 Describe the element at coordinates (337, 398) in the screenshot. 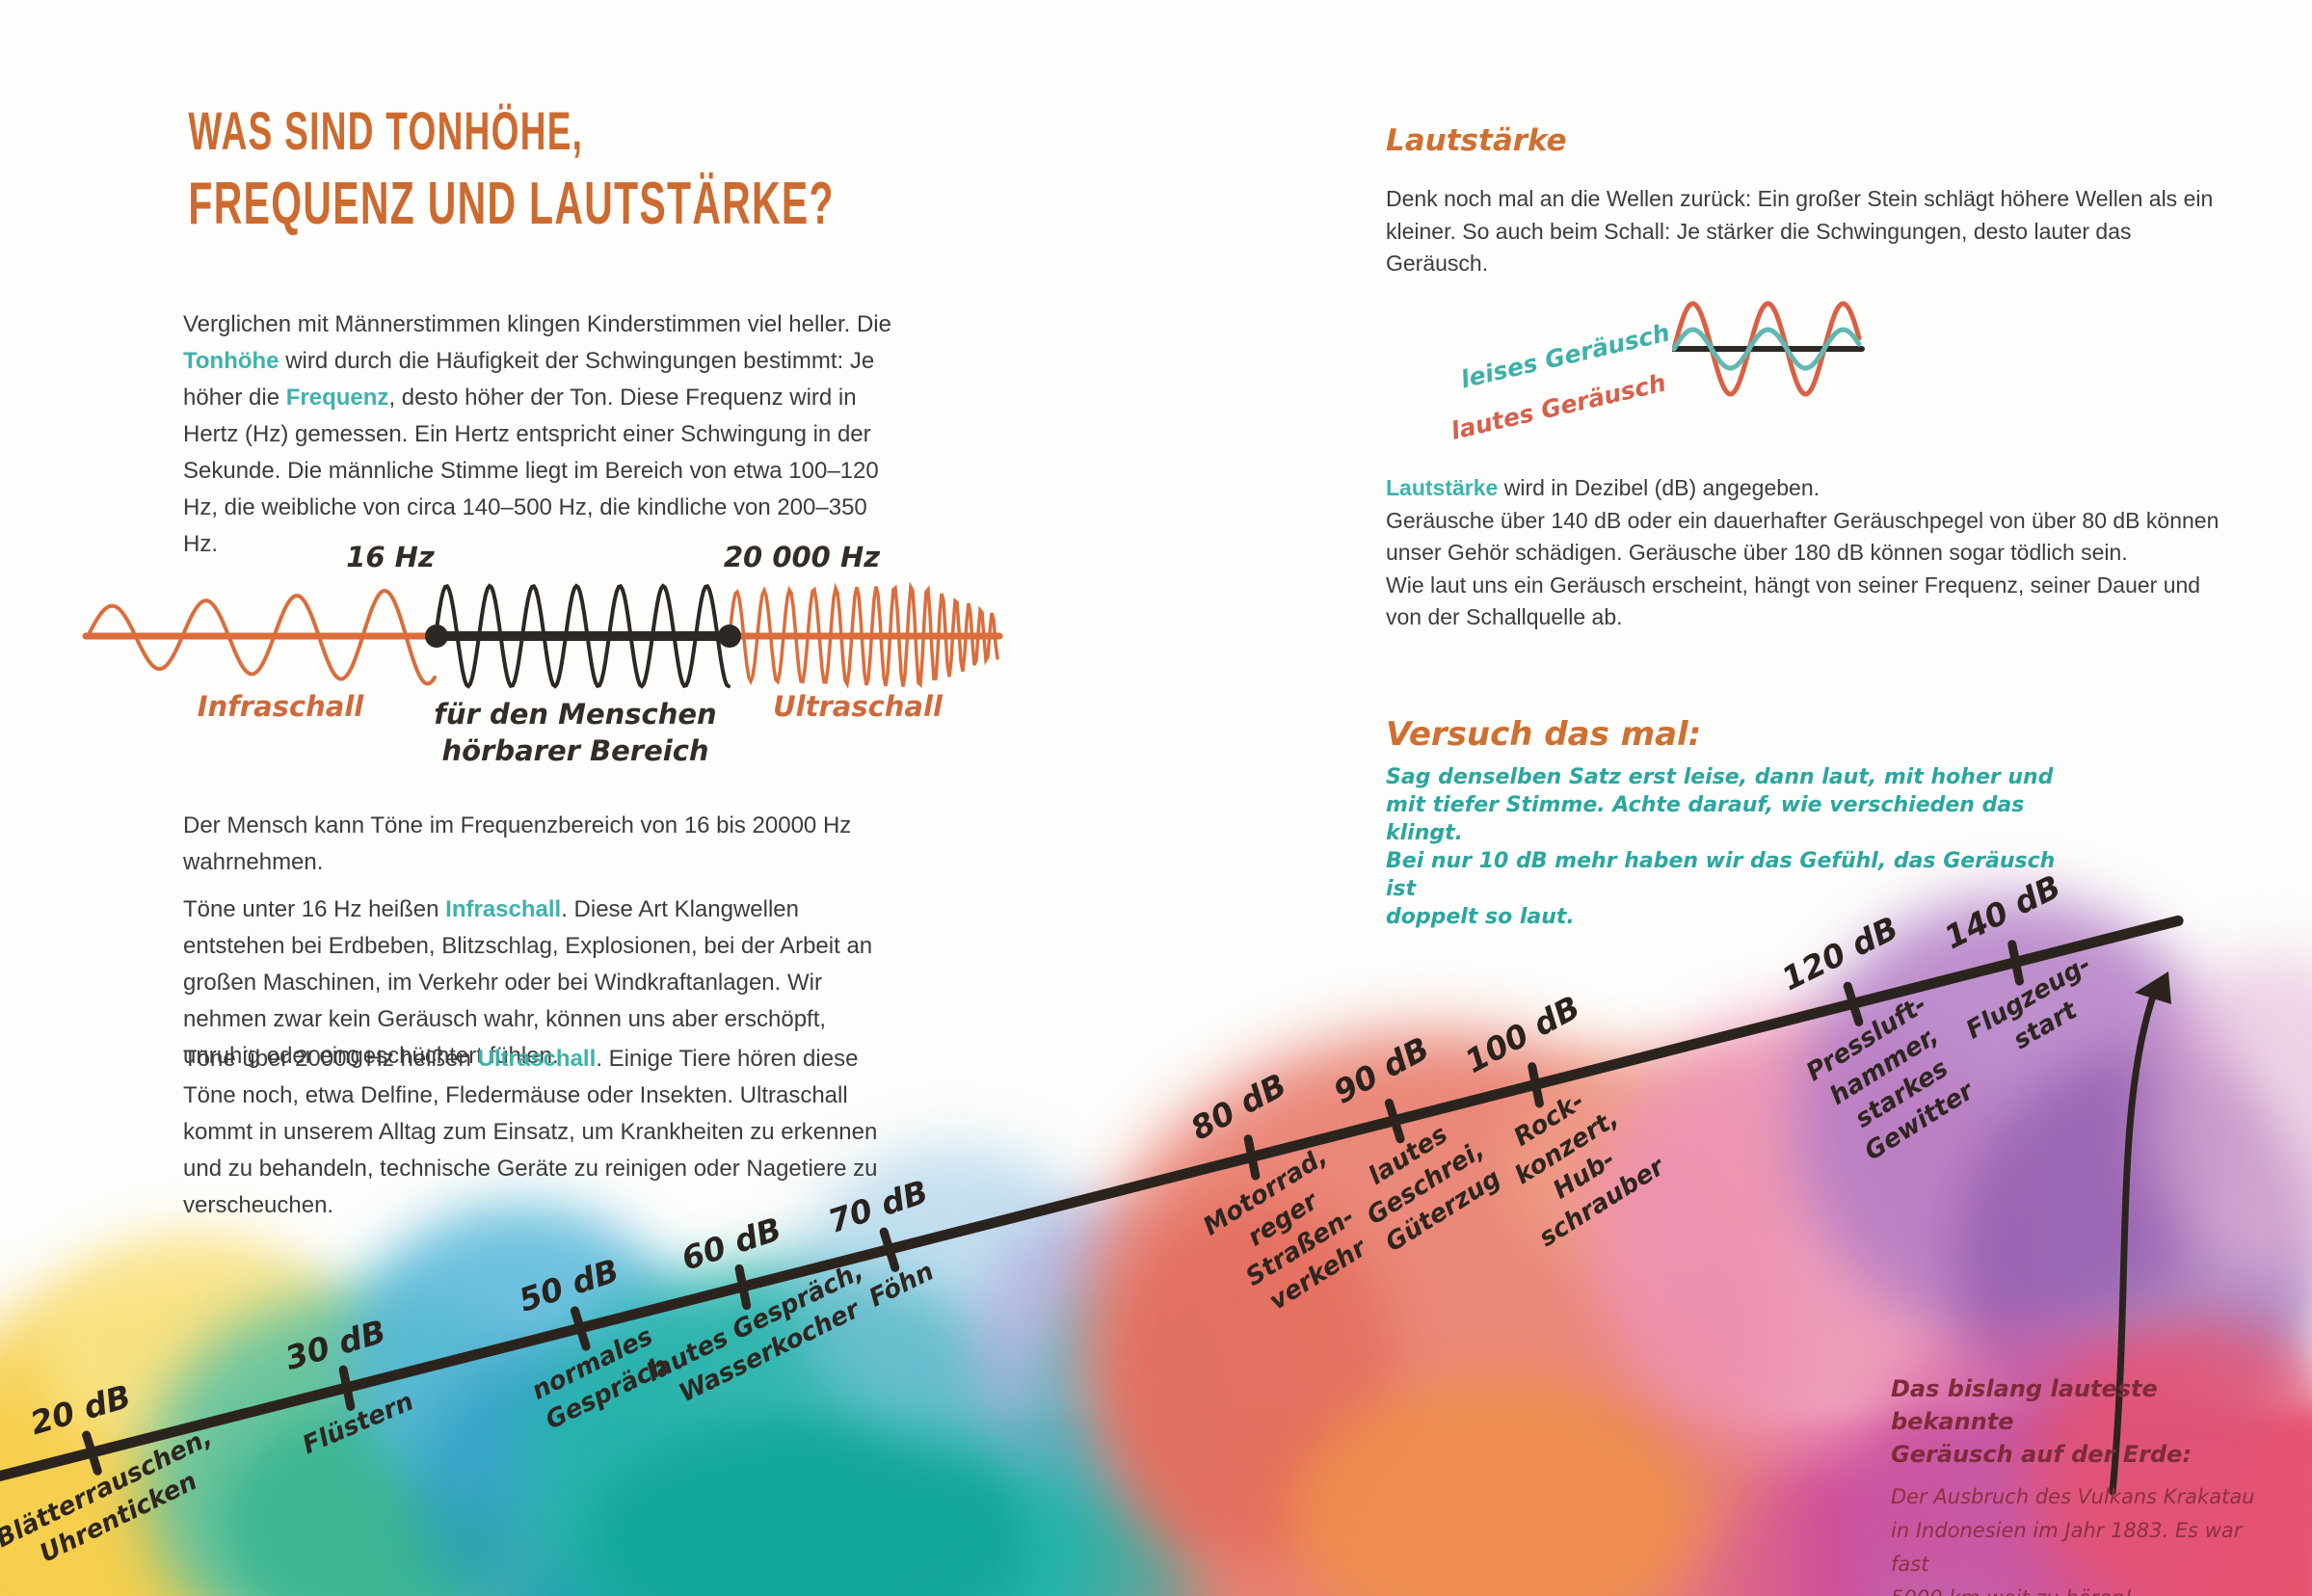

I see `text-segment: Frequenz` at that location.